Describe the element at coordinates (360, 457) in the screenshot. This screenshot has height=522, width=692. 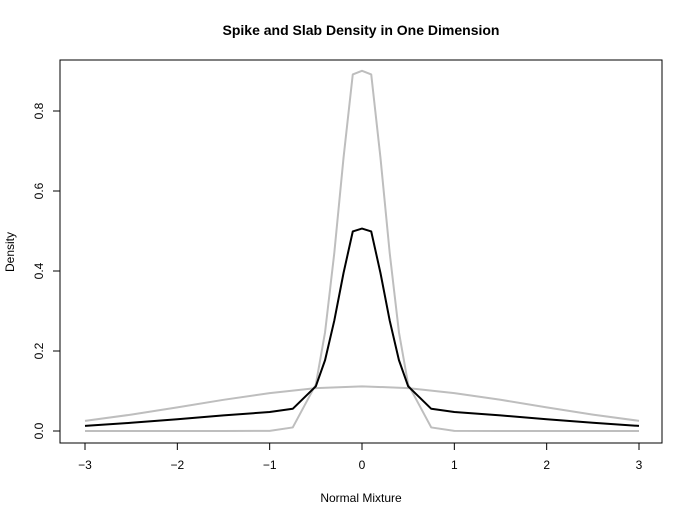
I see `x-axis: −3 −2 −1 0 1 2 3` at that location.